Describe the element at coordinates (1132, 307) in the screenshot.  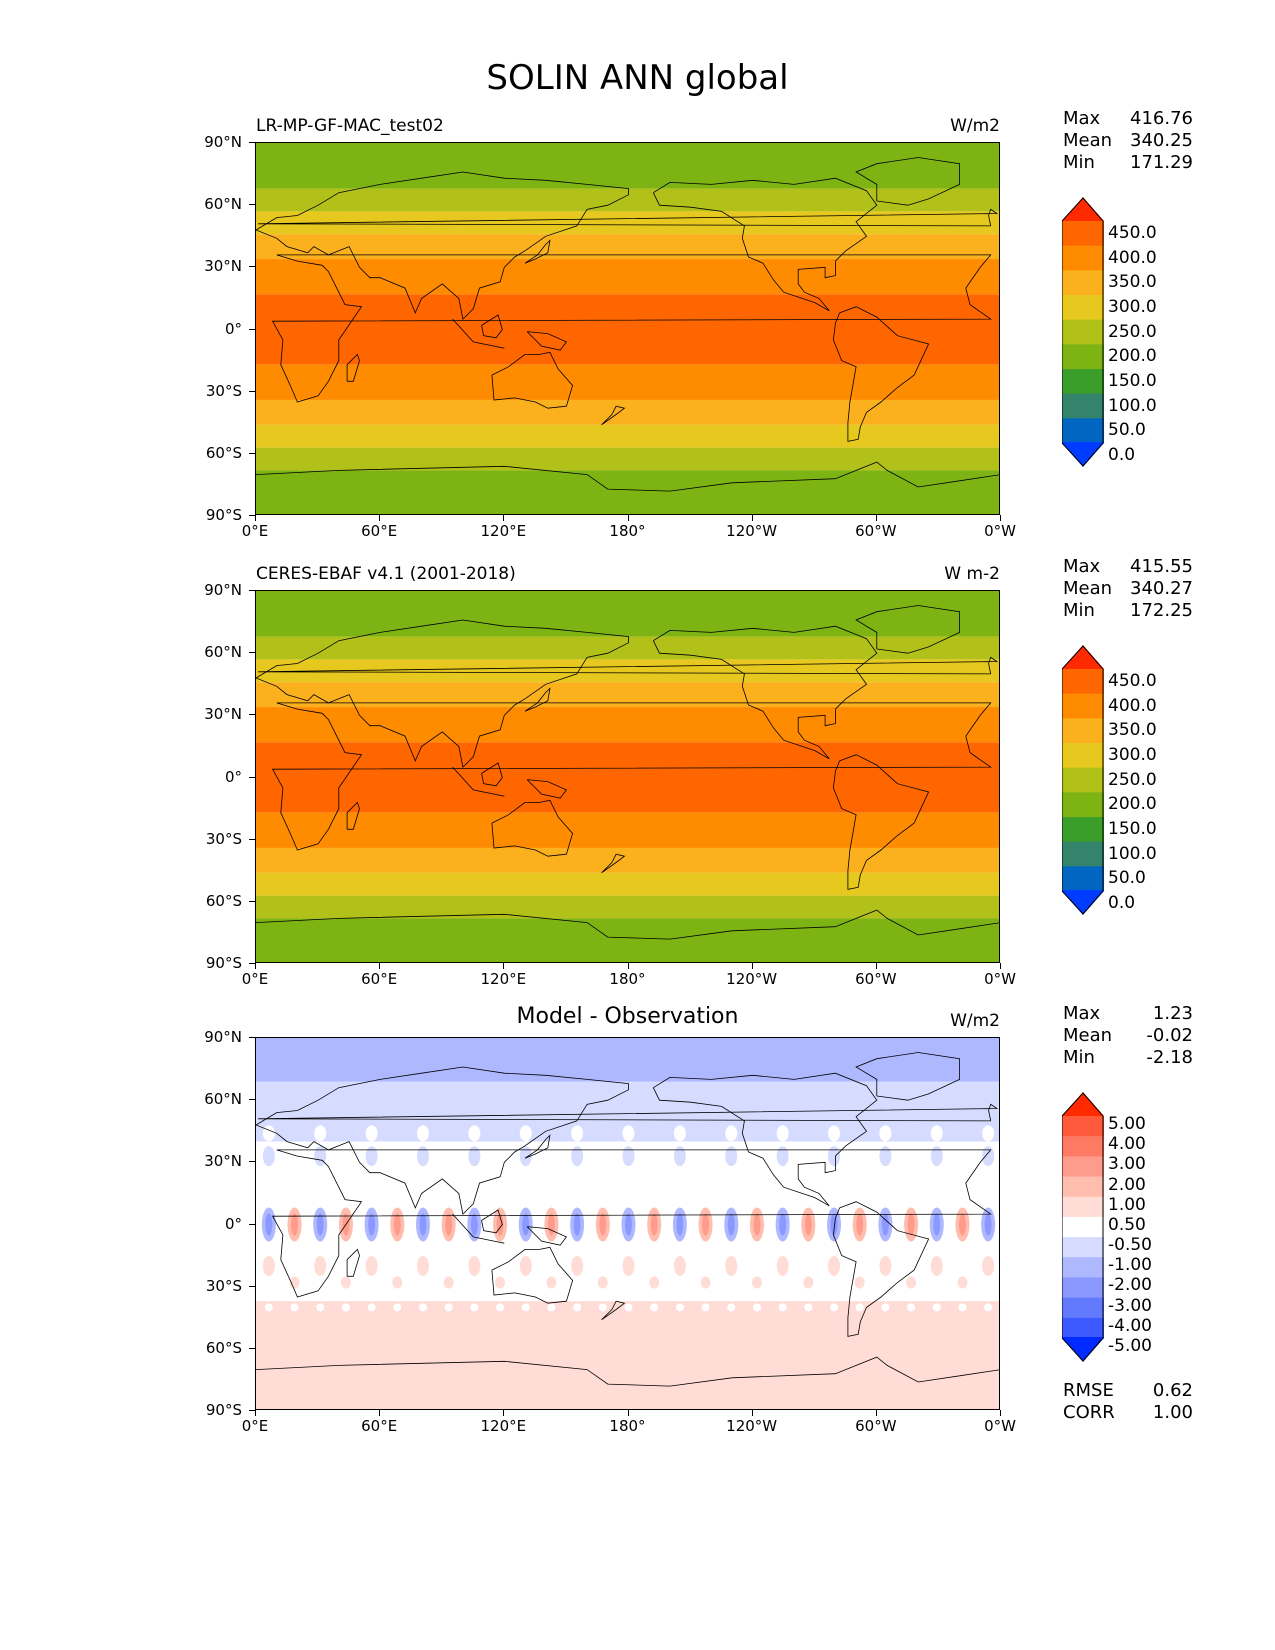
I see `colorbar-tick-label: 300.0` at that location.